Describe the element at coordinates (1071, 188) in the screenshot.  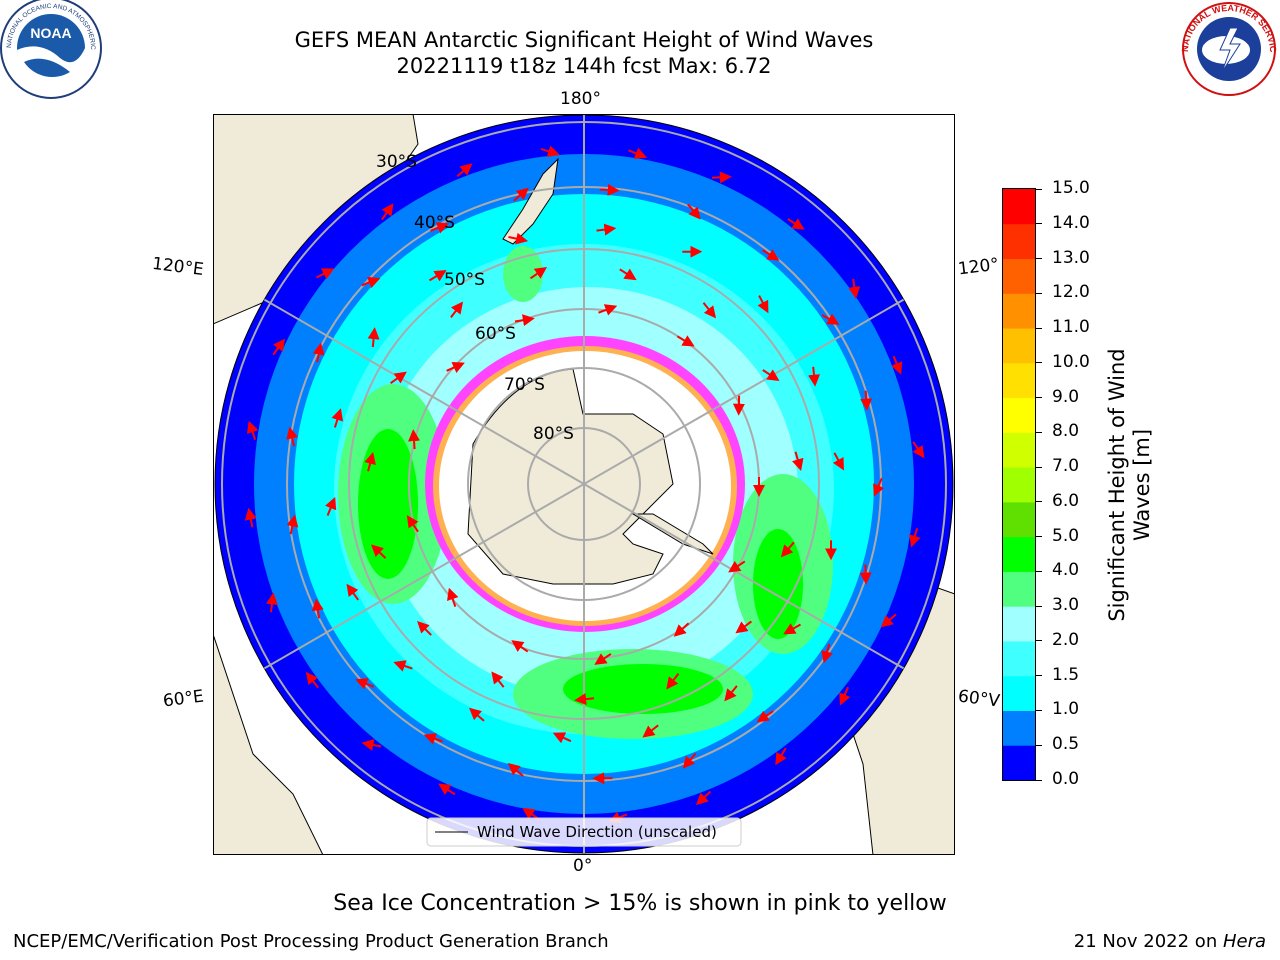
I see `colorbar-tick-label: 15.0` at that location.